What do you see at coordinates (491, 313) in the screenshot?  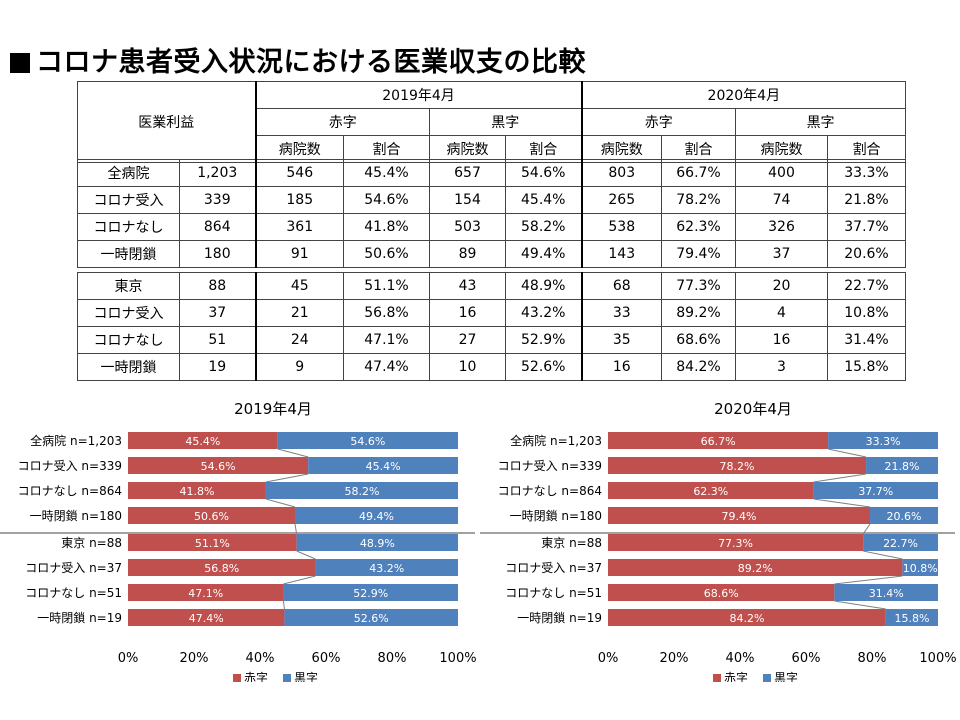 I see `table-row: コロナ受入 37 21 56.8% 16 43.2% 33 89.2% 4 10.8%` at bounding box center [491, 313].